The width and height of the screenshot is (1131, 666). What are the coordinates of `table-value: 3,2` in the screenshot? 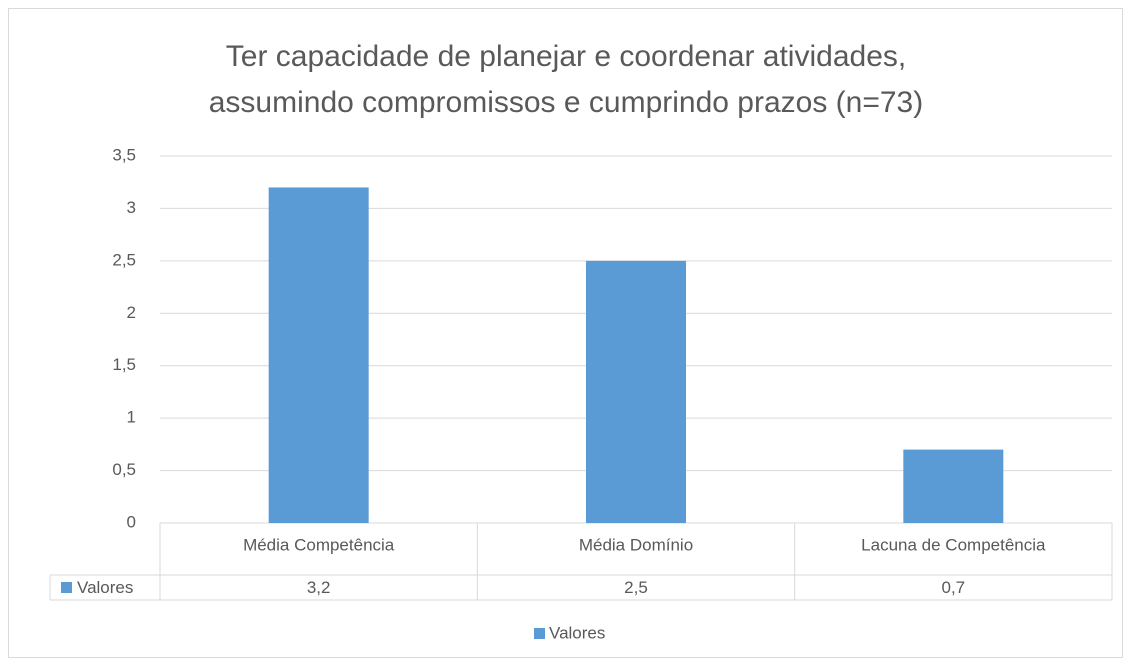 It's located at (319, 587).